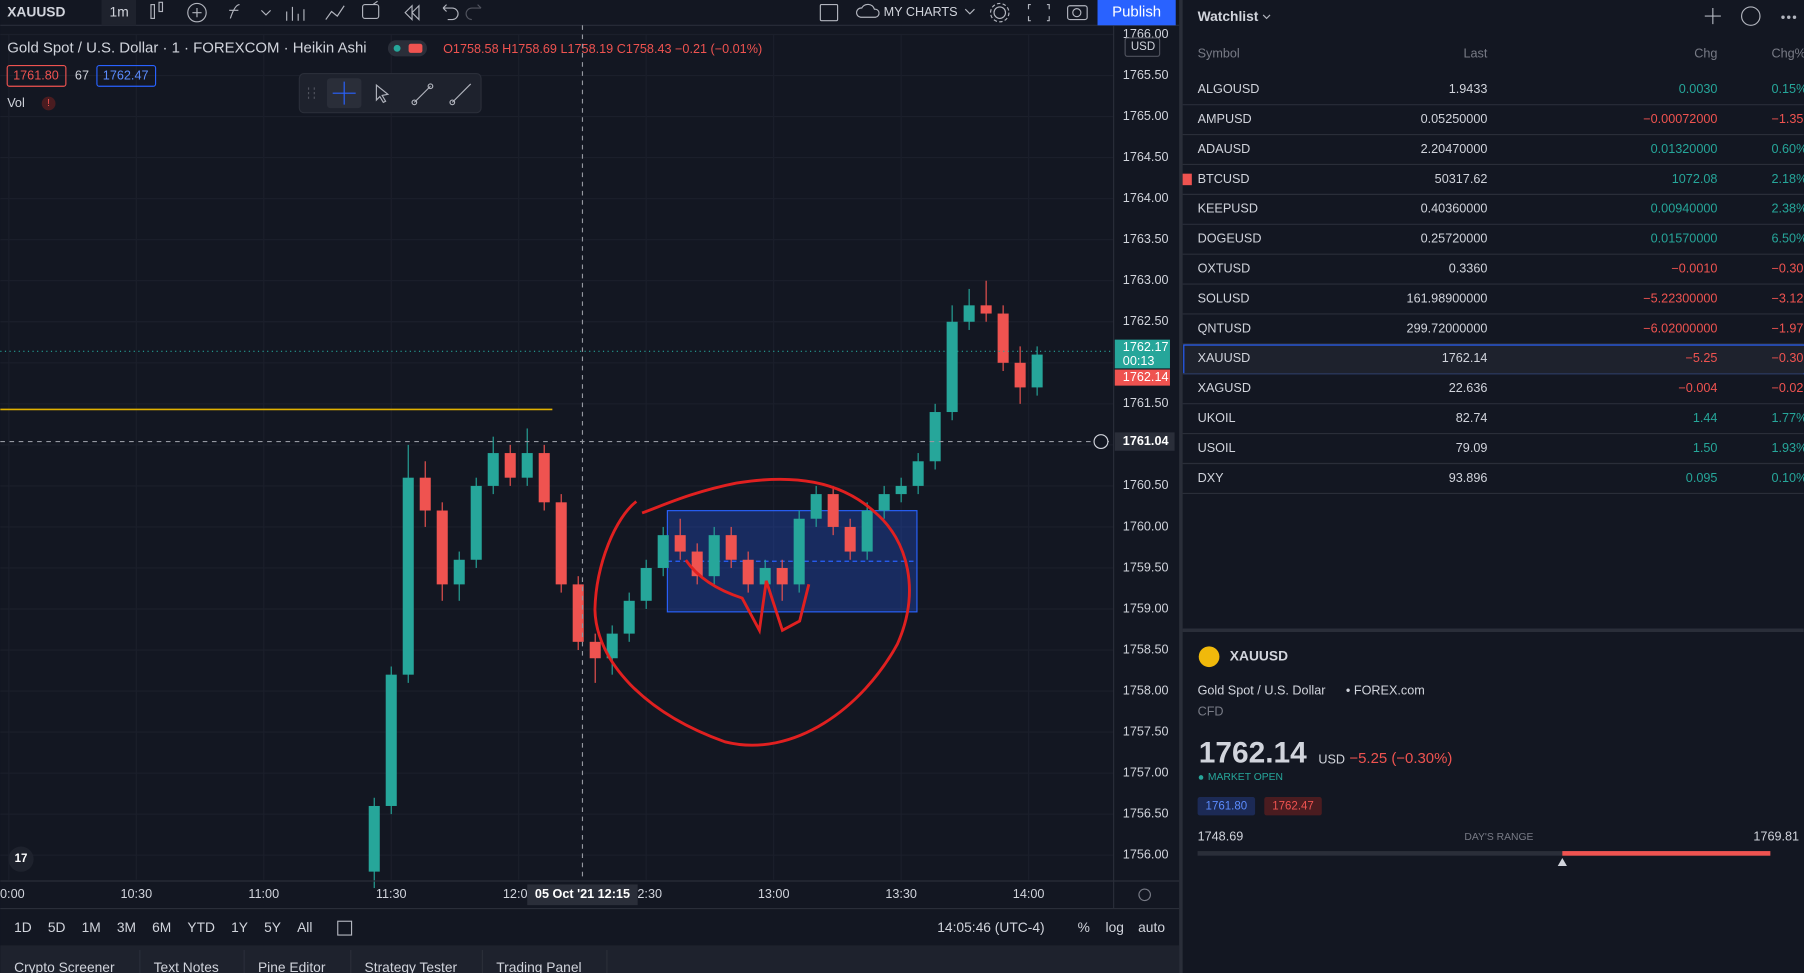 This screenshot has width=1804, height=973. I want to click on symbol-cell: UKOIL, so click(1217, 418).